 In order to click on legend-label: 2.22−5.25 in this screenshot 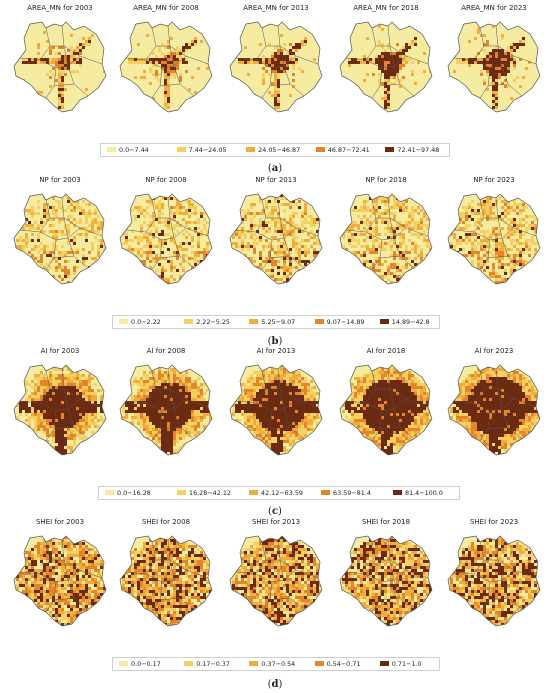, I will do `click(213, 322)`.